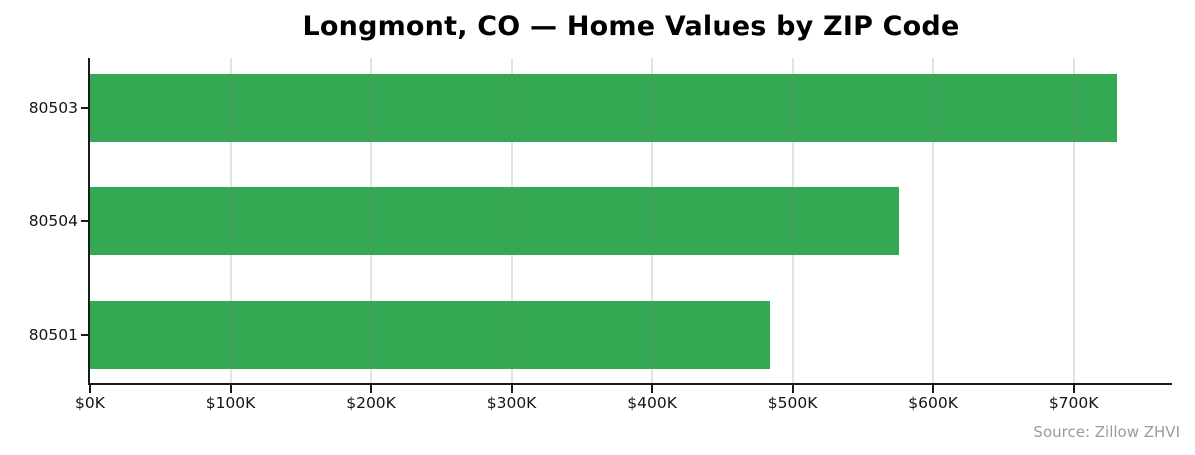 This screenshot has width=1195, height=455. What do you see at coordinates (53, 334) in the screenshot?
I see `y-tick-label-80501: 80501` at bounding box center [53, 334].